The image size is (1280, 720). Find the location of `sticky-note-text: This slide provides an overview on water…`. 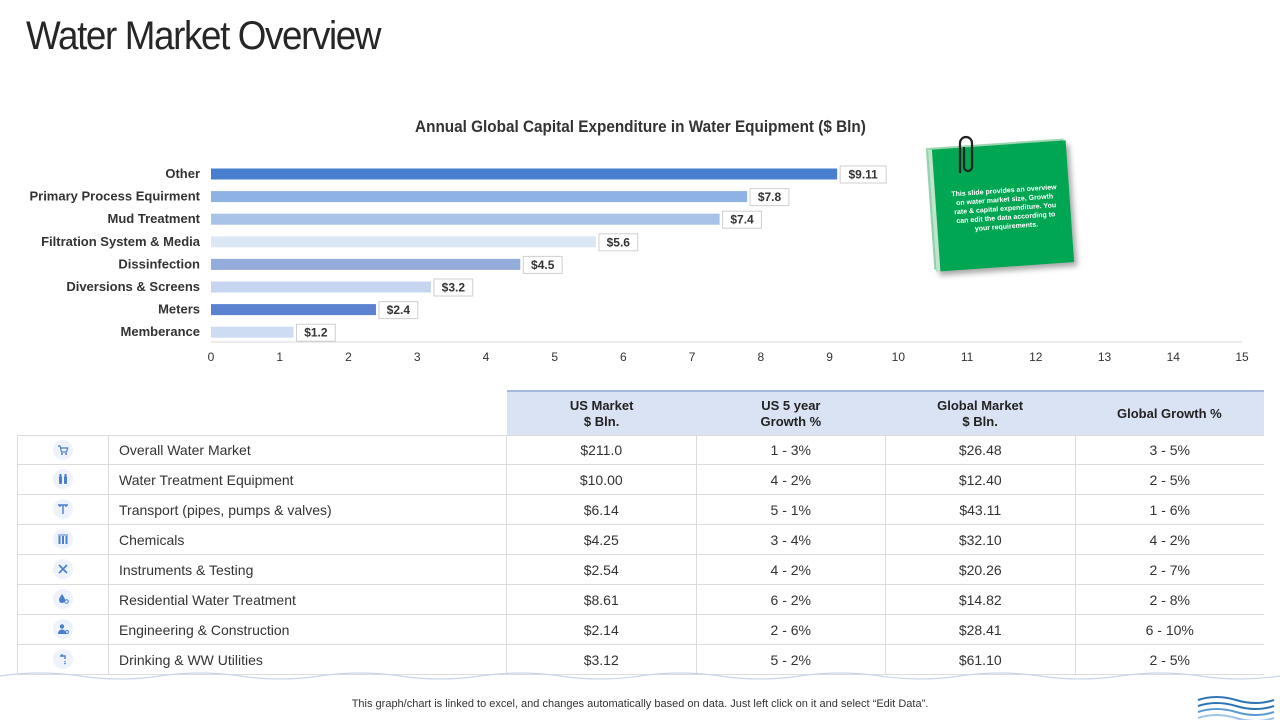

sticky-note-text: This slide provides an overview on water… is located at coordinates (1004, 208).